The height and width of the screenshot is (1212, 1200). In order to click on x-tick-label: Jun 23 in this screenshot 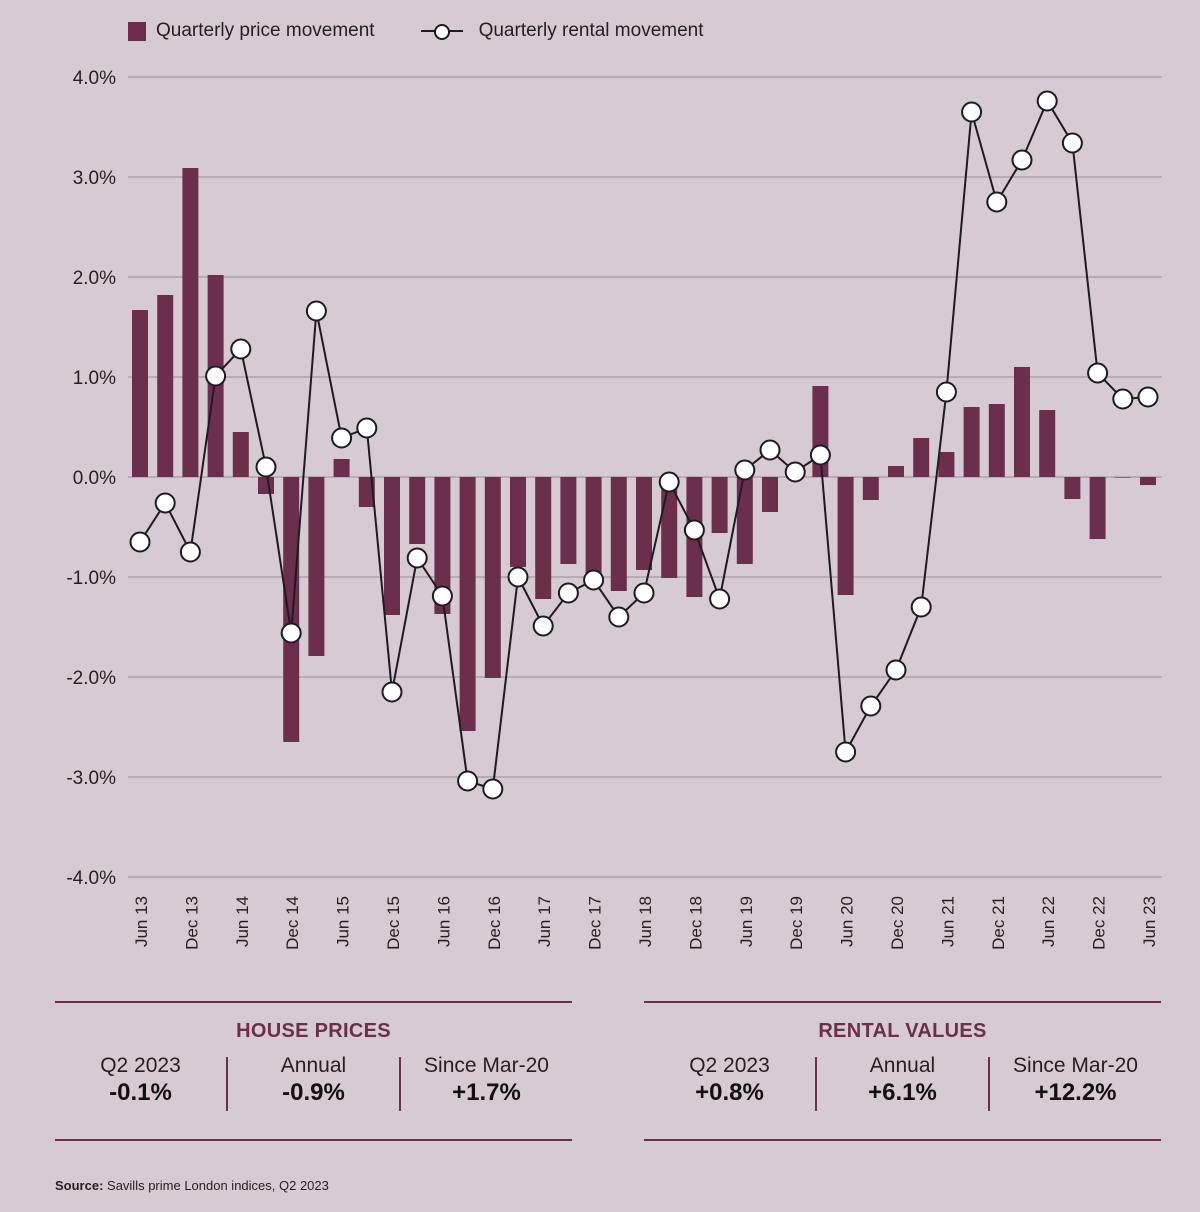, I will do `click(1149, 921)`.